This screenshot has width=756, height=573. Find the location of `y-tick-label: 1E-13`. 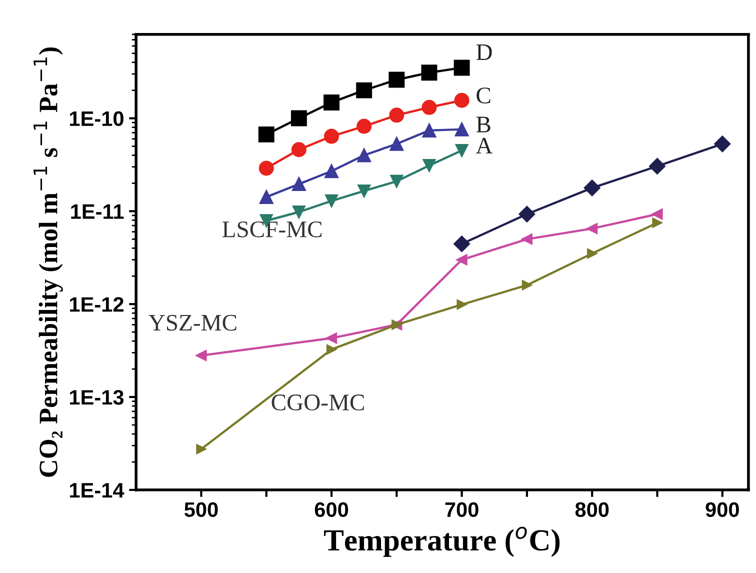

y-tick-label: 1E-13 is located at coordinates (97, 397).